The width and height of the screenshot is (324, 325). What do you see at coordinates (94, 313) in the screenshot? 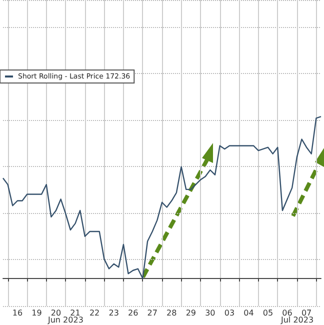
I see `x-tick-label: 22` at bounding box center [94, 313].